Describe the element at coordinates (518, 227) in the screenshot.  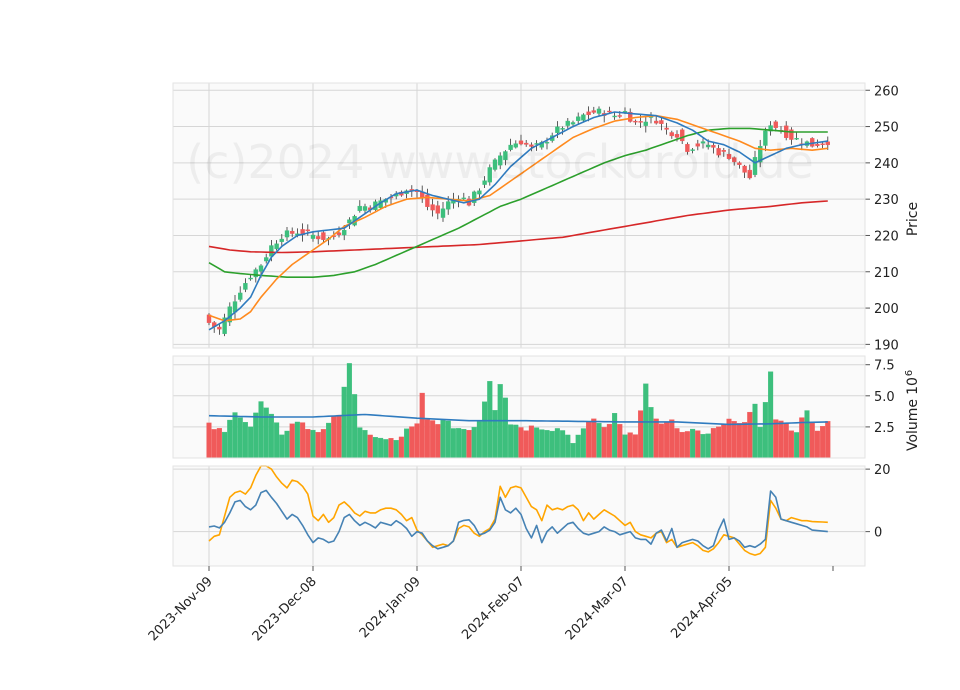
I see `ma-long-line` at that location.